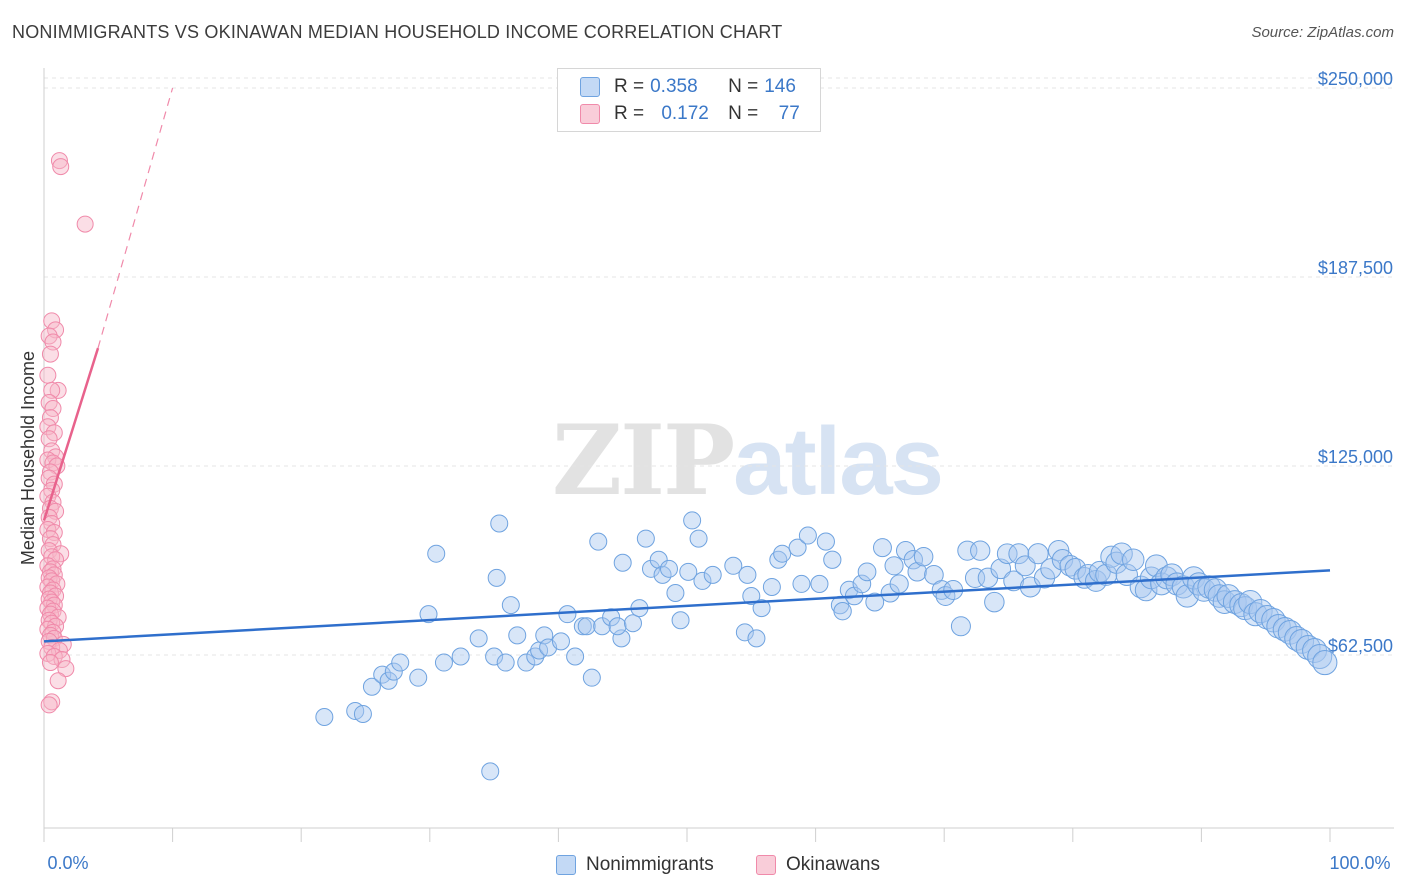 This screenshot has width=1406, height=892. Describe the element at coordinates (590, 87) in the screenshot. I see `legend-swatch-blue` at that location.